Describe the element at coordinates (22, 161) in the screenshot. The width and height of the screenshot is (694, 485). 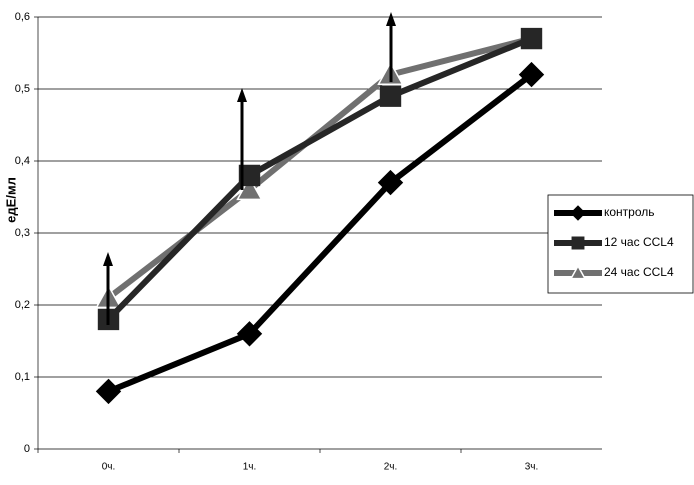
I see `y-tick-label: 0,4` at that location.